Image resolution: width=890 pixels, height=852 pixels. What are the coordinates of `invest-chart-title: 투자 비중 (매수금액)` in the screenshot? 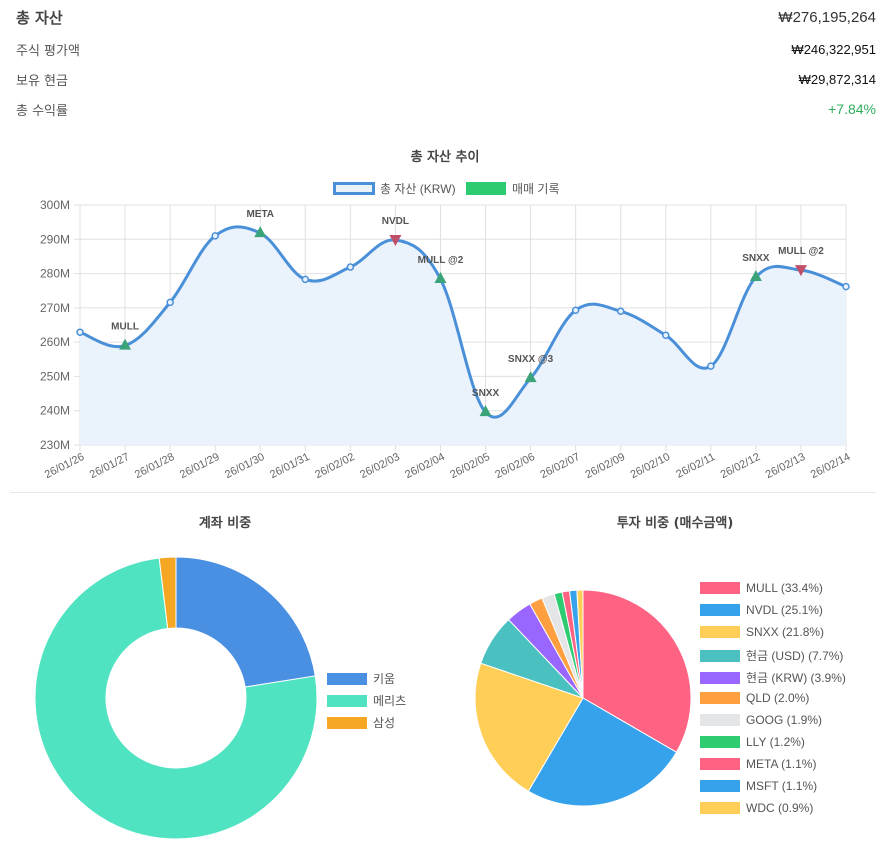 It's located at (675, 523).